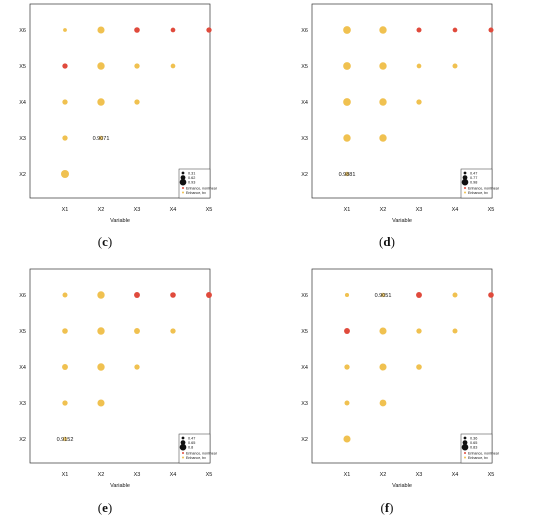  I want to click on caption-e: (e), so click(105, 507).